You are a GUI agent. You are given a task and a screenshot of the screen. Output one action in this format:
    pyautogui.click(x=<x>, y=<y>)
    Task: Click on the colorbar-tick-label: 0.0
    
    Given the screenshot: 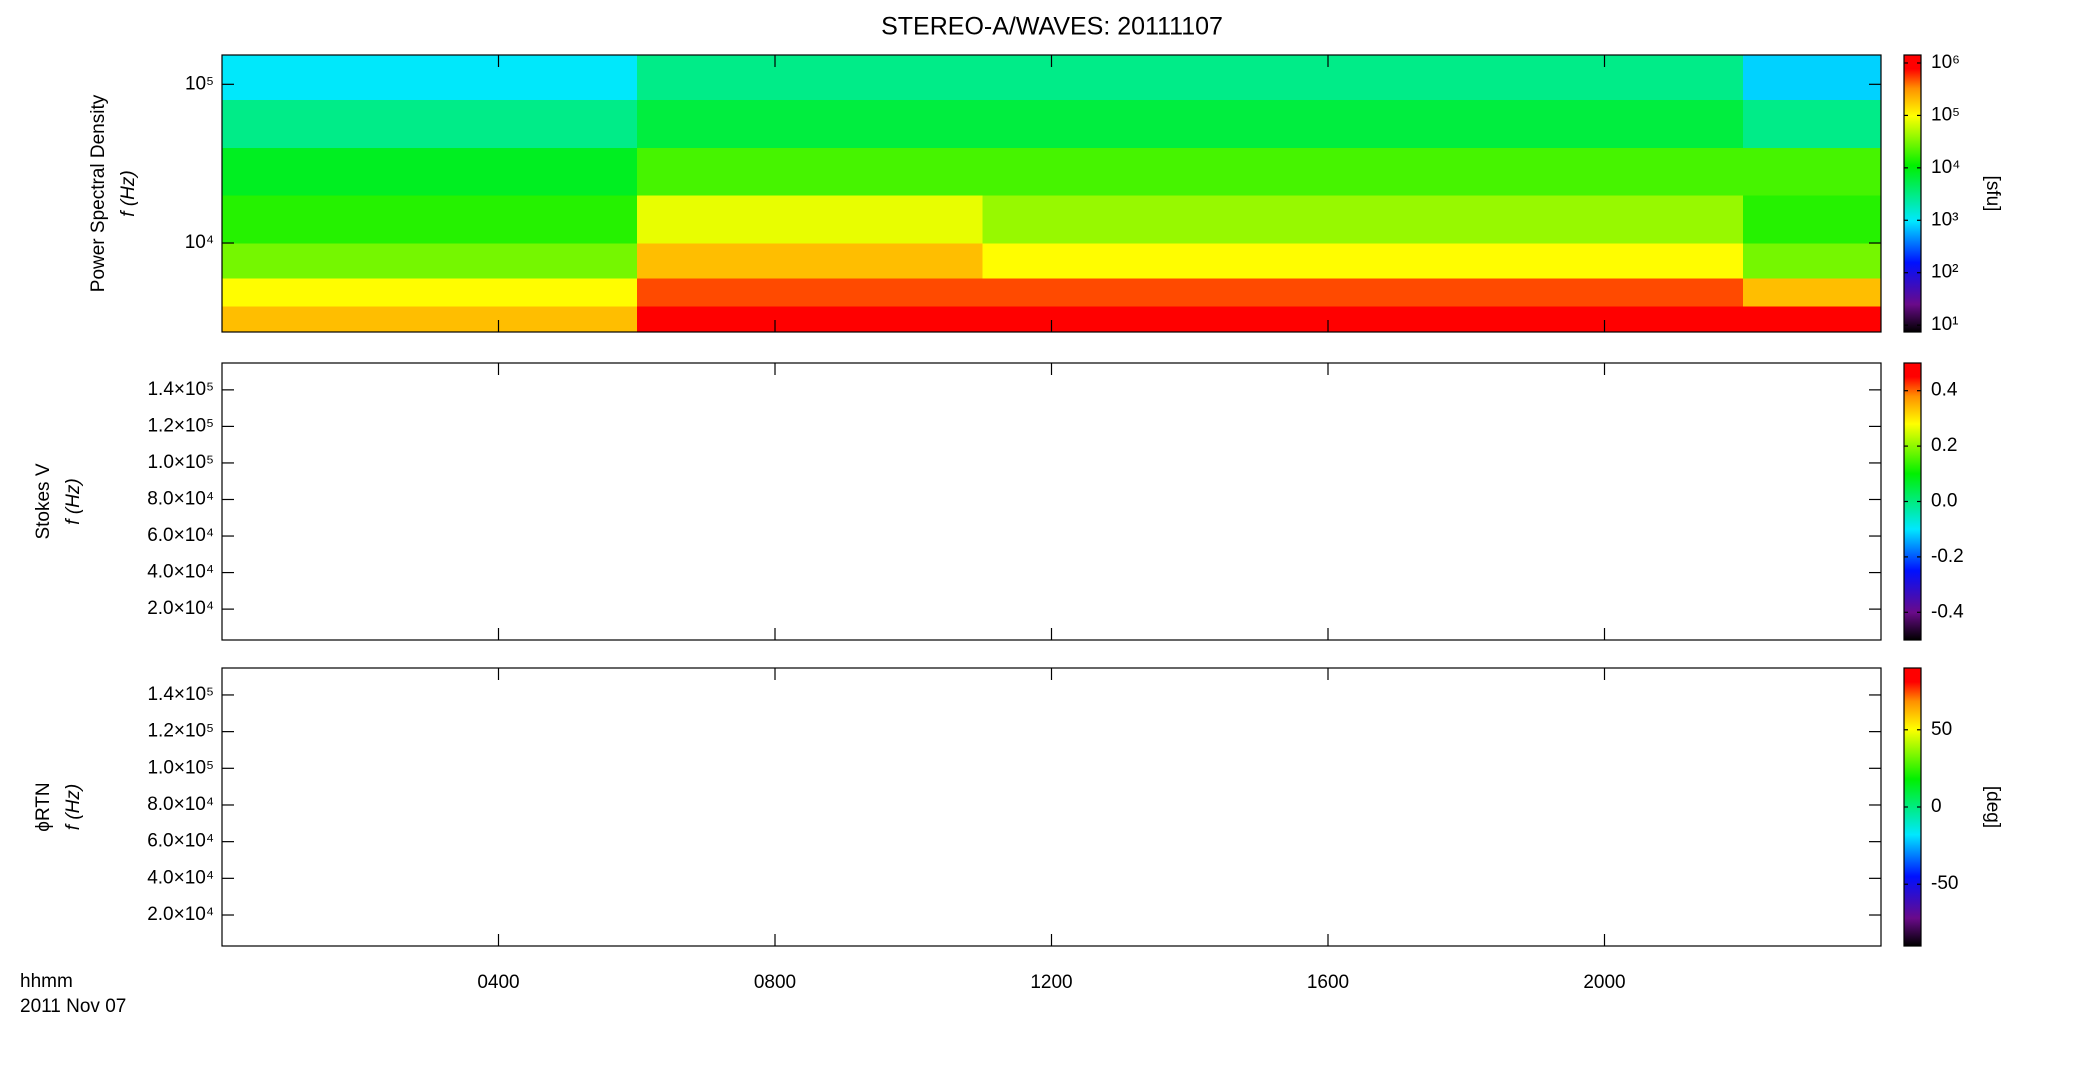 What is the action you would take?
    pyautogui.click(x=1944, y=501)
    